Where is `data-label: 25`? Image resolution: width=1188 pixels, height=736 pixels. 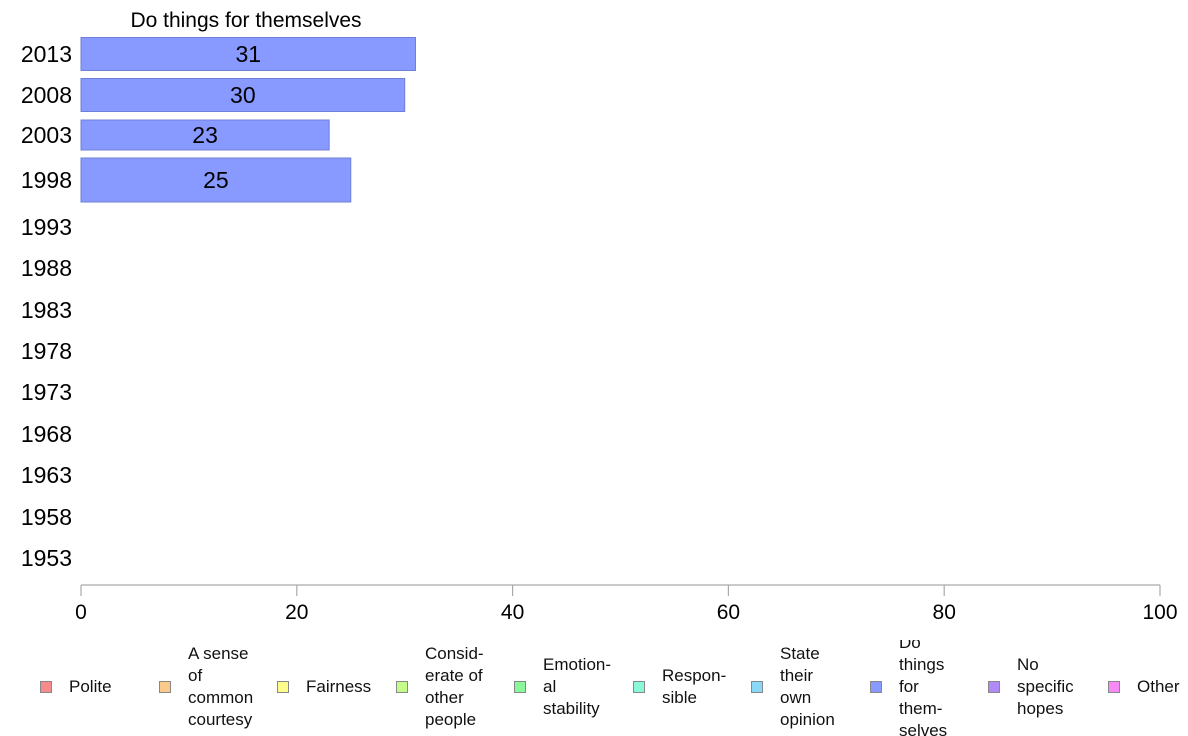 data-label: 25 is located at coordinates (216, 180).